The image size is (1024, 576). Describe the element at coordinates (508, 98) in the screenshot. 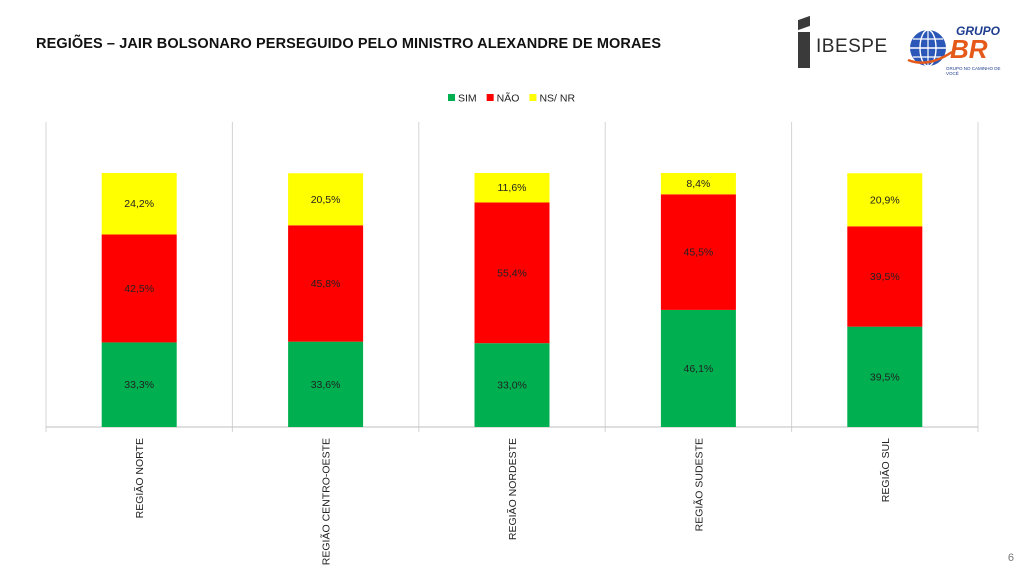

I see `legend-label-1: NÃO` at that location.